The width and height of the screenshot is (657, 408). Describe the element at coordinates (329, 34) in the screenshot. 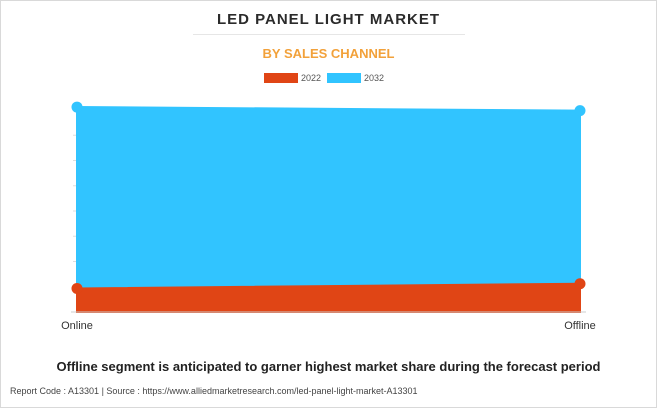

I see `title-divider` at that location.